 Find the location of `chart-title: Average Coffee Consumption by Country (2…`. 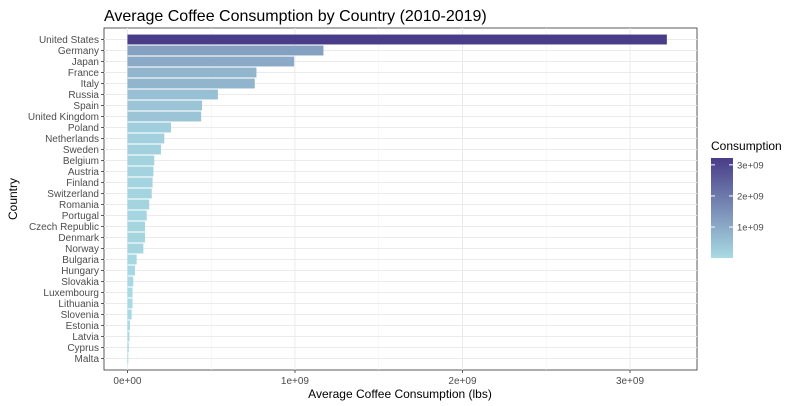

chart-title: Average Coffee Consumption by Country (2… is located at coordinates (295, 16).